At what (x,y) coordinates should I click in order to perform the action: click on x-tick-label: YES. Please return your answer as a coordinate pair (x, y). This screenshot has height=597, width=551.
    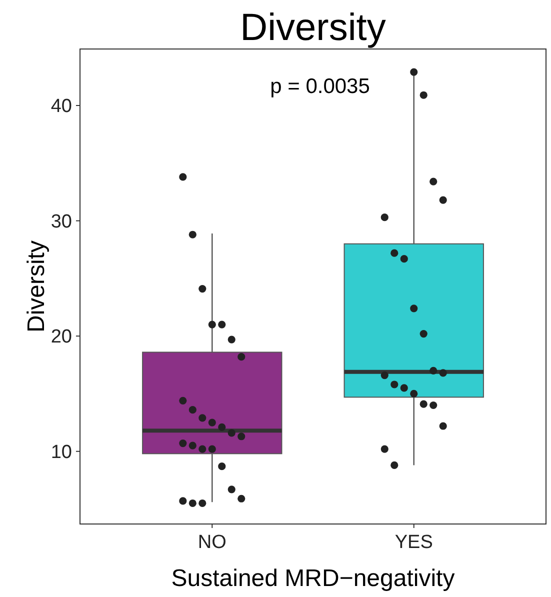
    Looking at the image, I should click on (413, 542).